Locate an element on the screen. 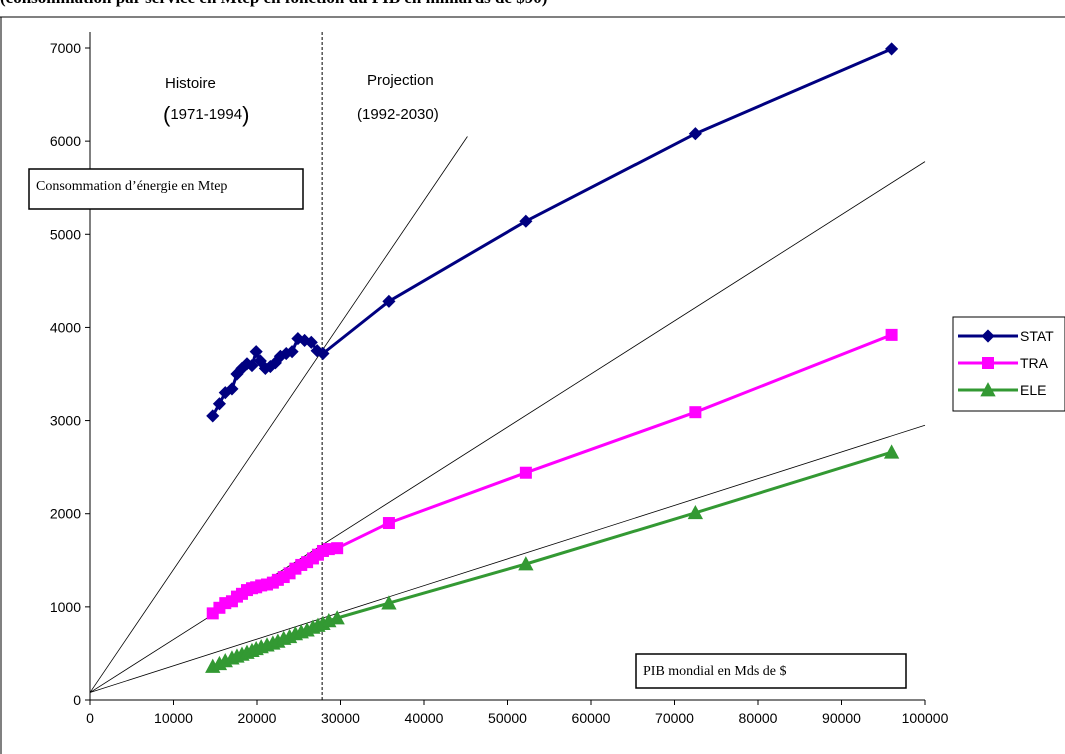 The width and height of the screenshot is (1065, 754). y-tick-label: 7000 is located at coordinates (65, 48).